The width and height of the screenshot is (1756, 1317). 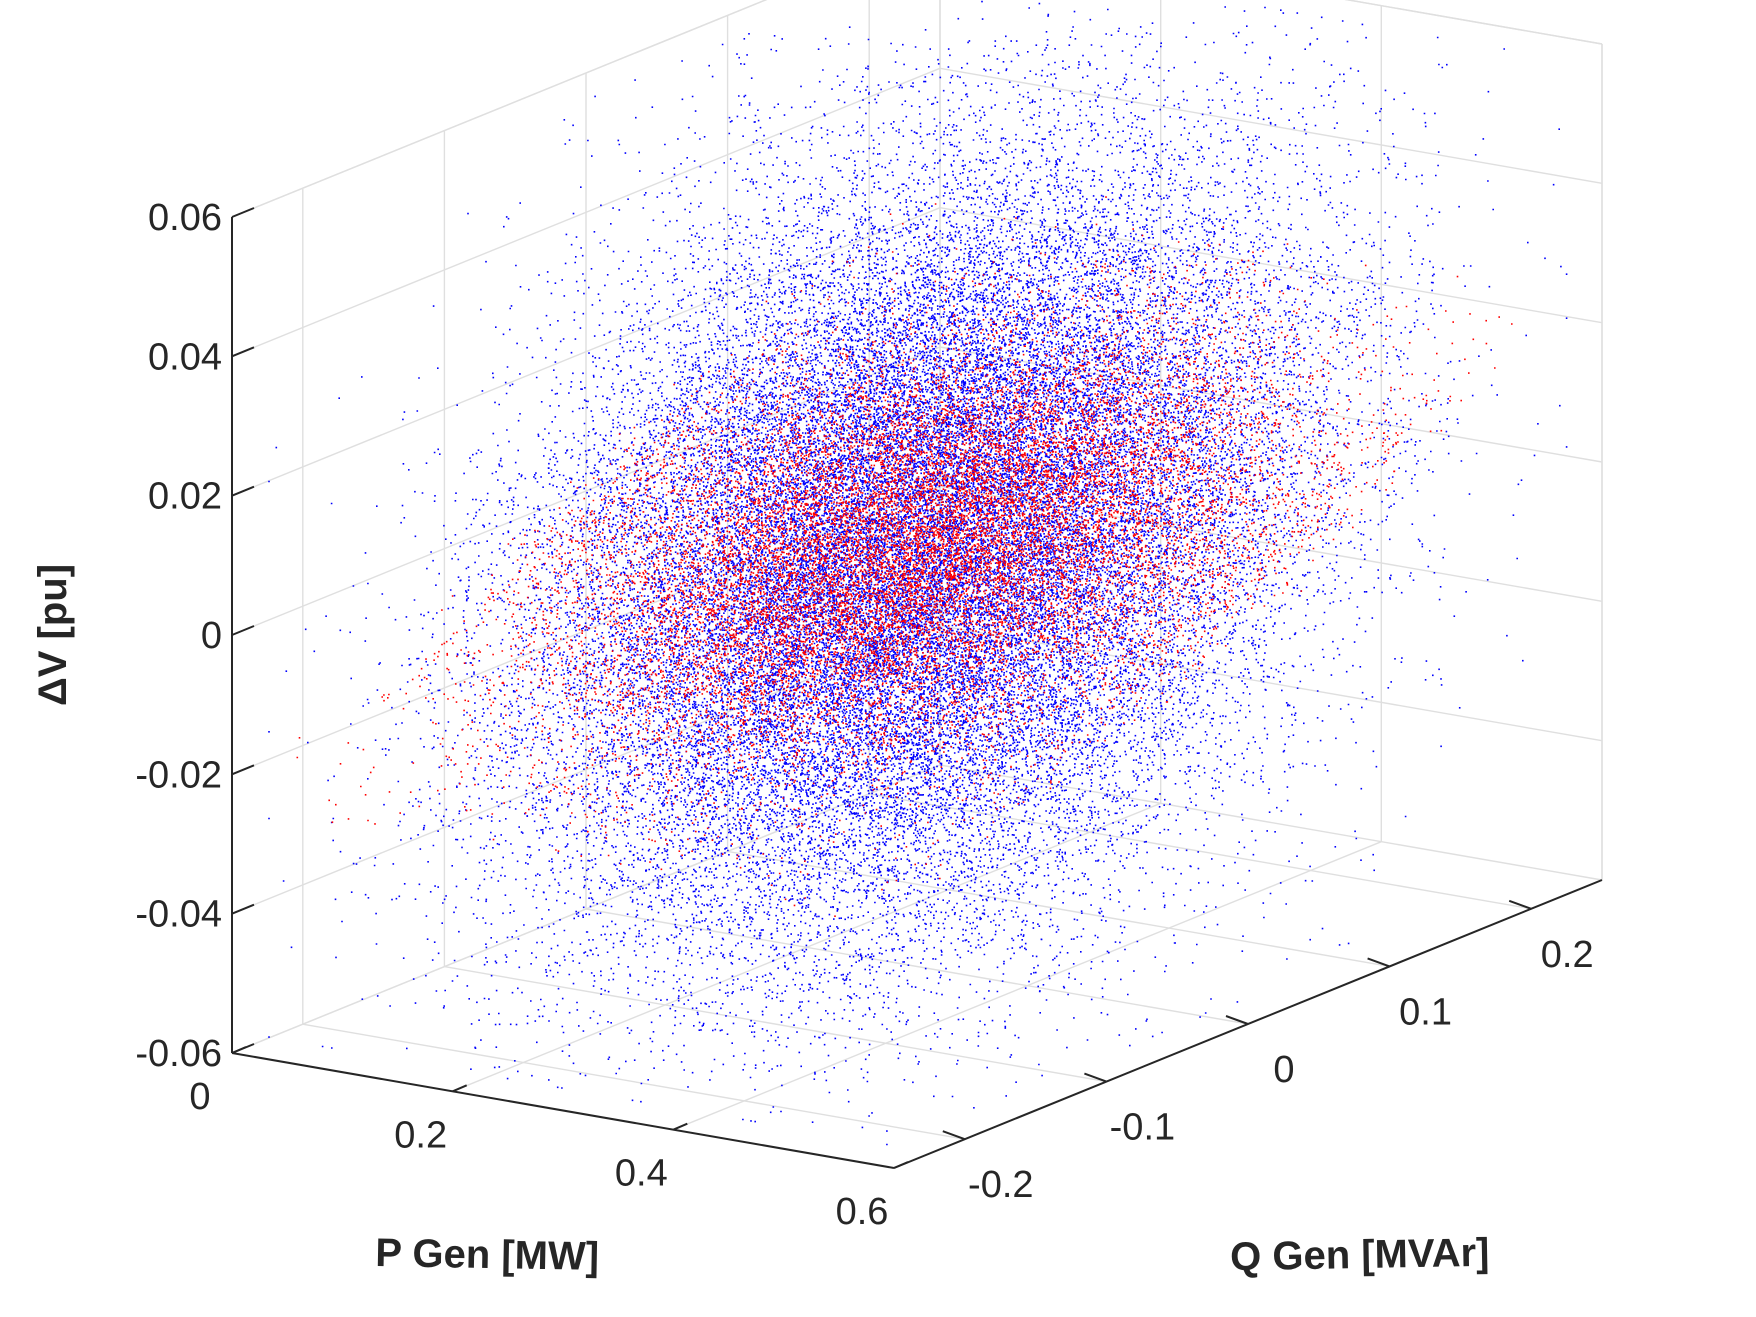 I want to click on y-tick-label: 0.2, so click(x=1567, y=955).